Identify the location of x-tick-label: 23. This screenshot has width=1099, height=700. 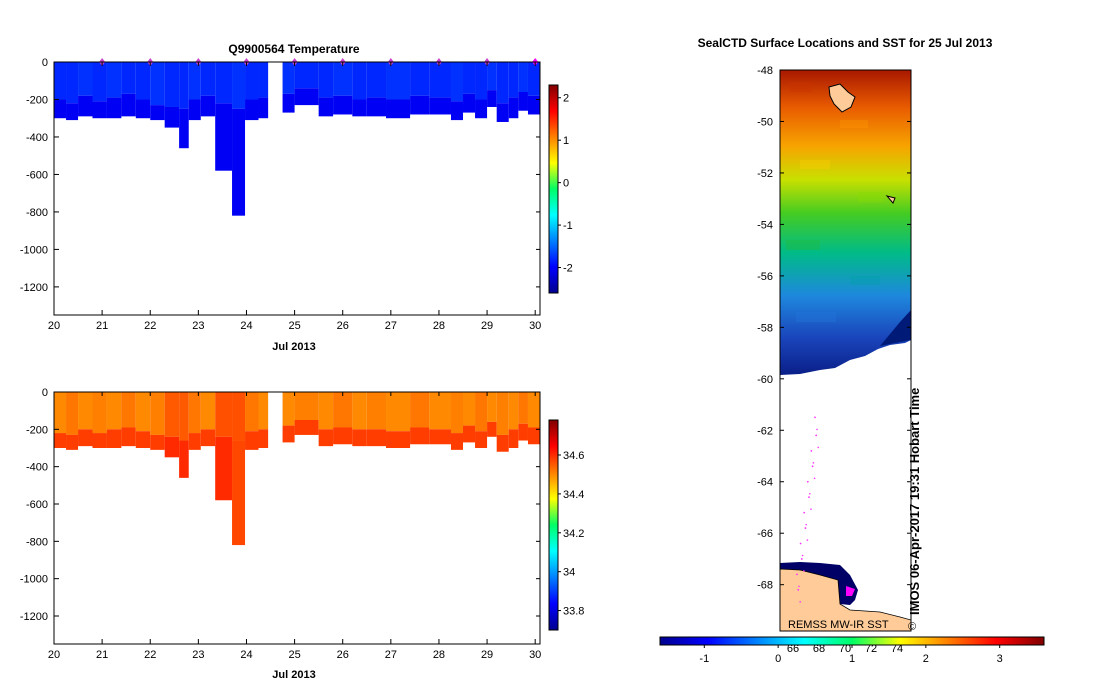
(198, 655).